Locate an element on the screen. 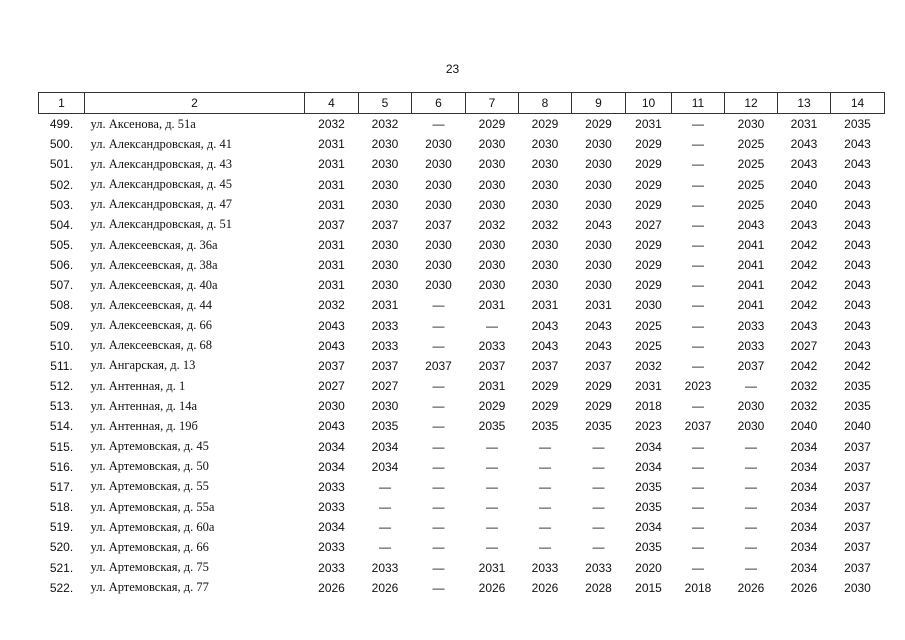  cell: 505. is located at coordinates (61, 245).